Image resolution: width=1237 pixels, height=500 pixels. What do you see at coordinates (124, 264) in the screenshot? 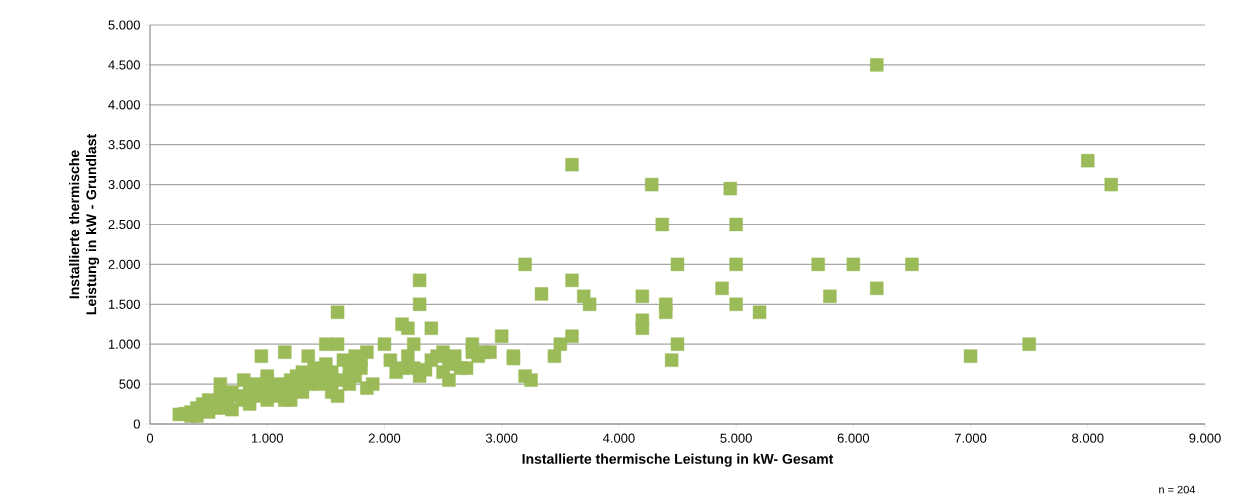
I see `y-tick-label: 2.000` at bounding box center [124, 264].